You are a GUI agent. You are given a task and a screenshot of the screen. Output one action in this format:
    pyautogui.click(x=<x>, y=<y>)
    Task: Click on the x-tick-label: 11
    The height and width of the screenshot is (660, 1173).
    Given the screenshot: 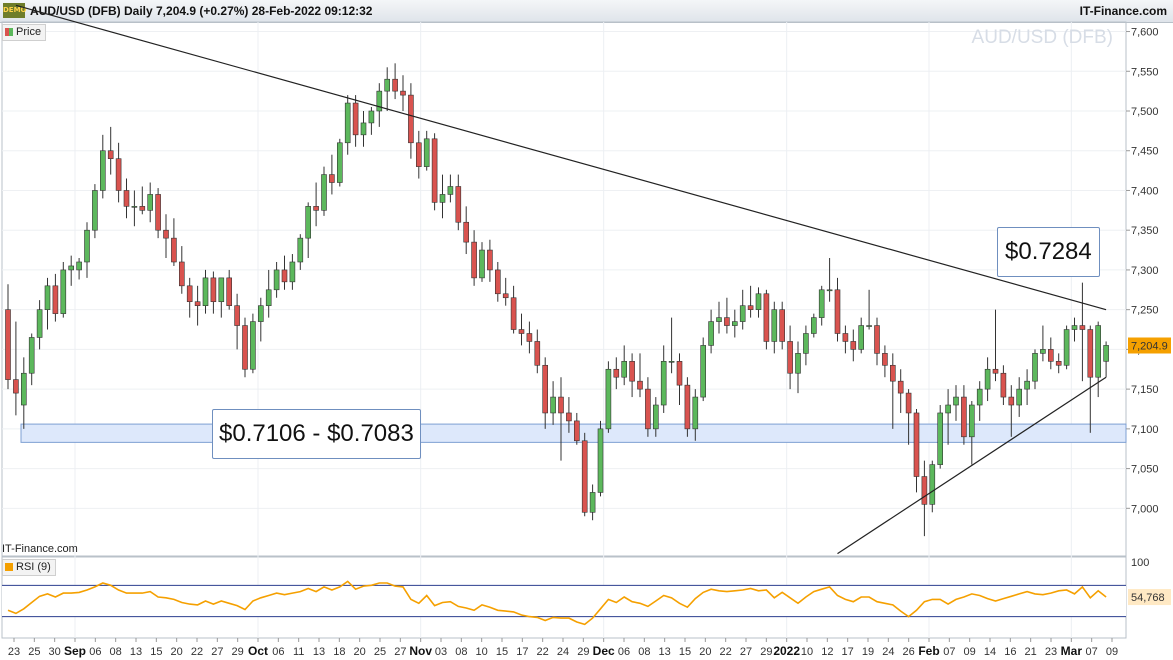 What is the action you would take?
    pyautogui.click(x=298, y=652)
    